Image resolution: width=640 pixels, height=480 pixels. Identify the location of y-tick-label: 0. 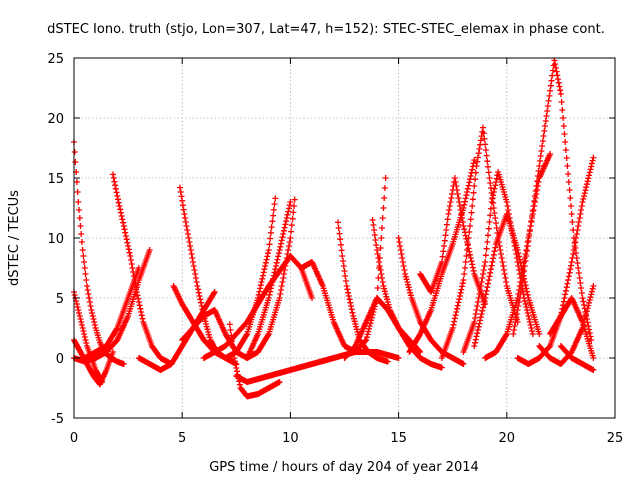
(60, 359).